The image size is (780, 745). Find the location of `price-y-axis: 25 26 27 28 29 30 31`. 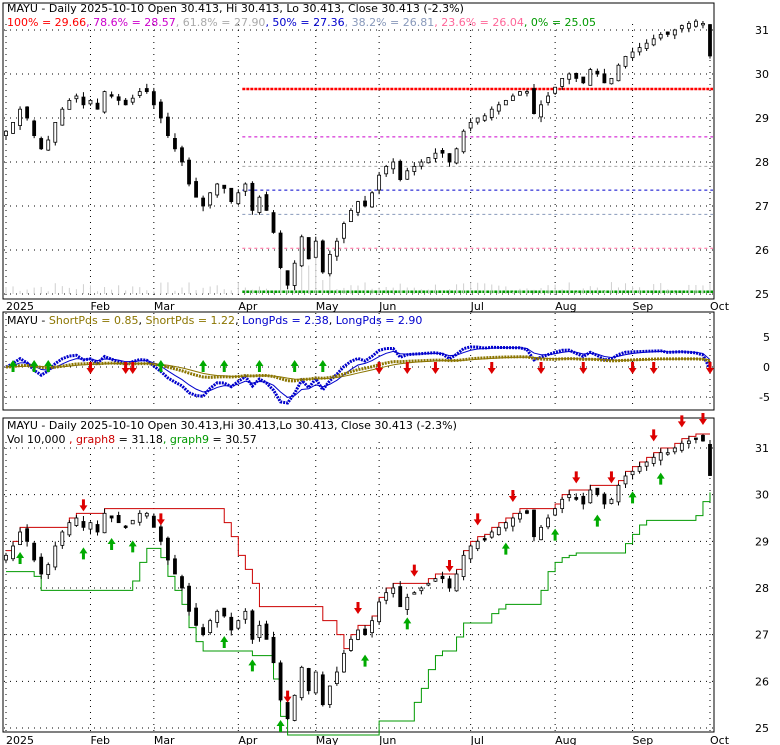

price-y-axis: 25 26 27 28 29 30 31 is located at coordinates (762, 162).